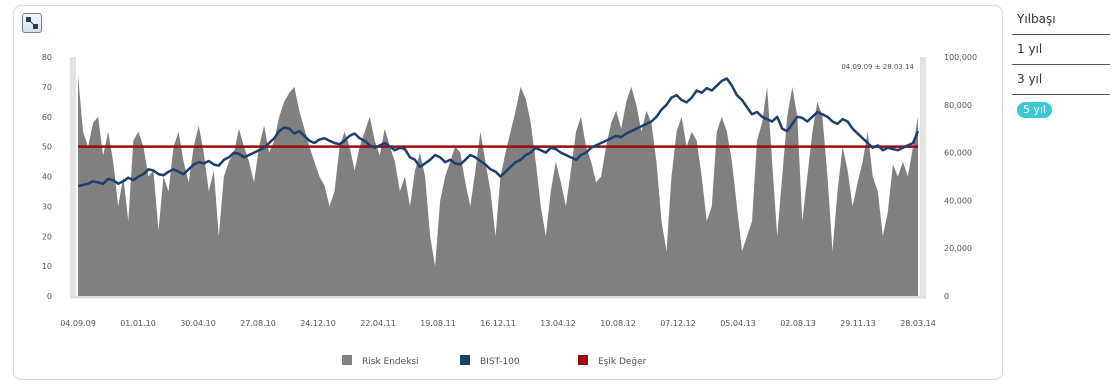  What do you see at coordinates (877, 67) in the screenshot?
I see `date-range-label: 04.09.09 ± 28.03.14` at bounding box center [877, 67].